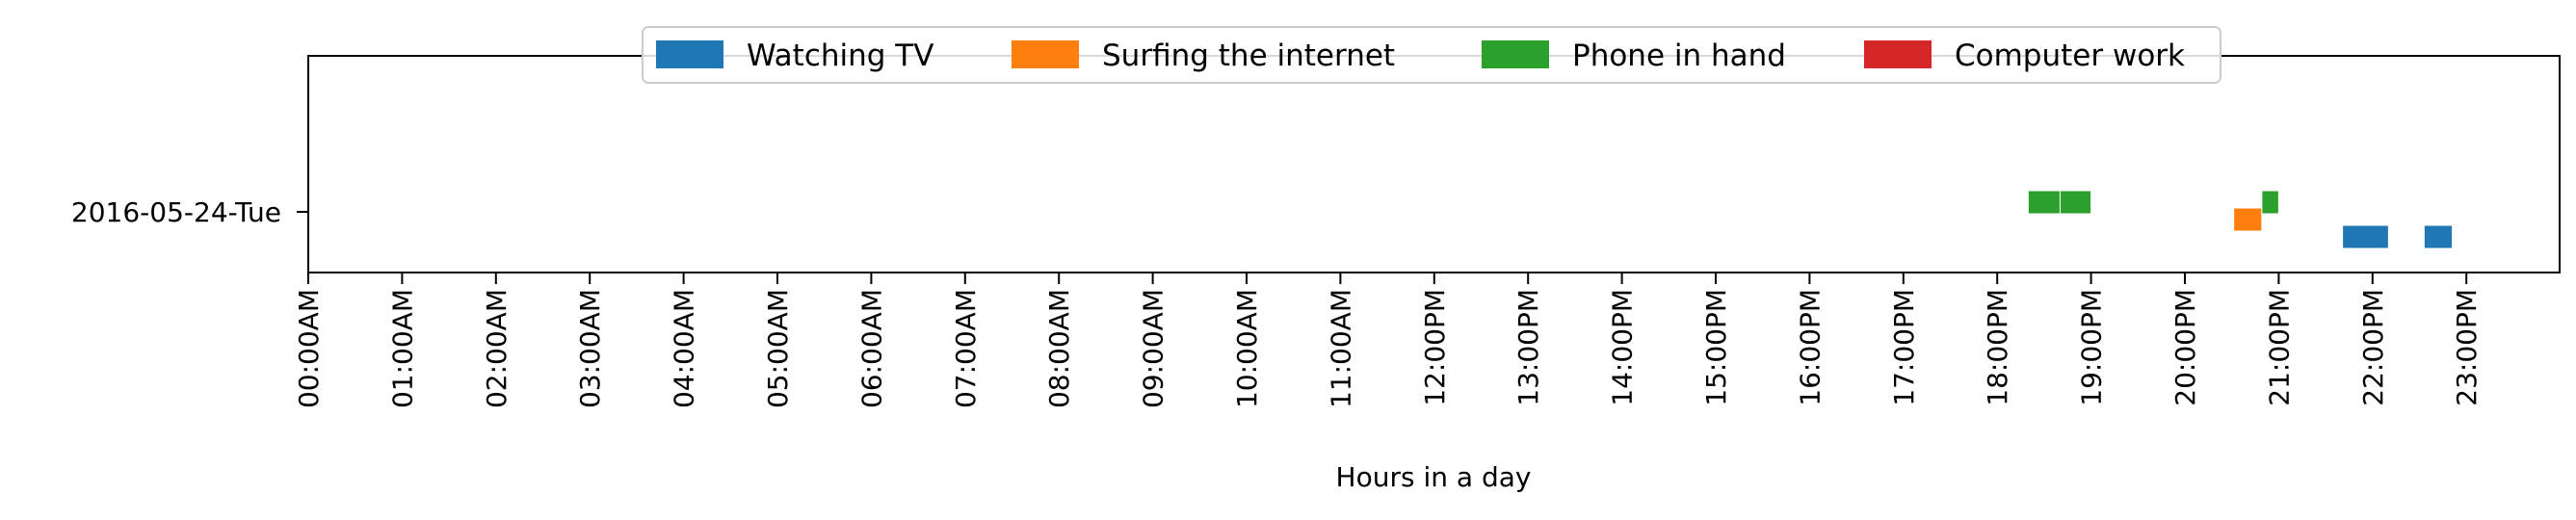  I want to click on x-axis-title: Hours in a day, so click(1434, 477).